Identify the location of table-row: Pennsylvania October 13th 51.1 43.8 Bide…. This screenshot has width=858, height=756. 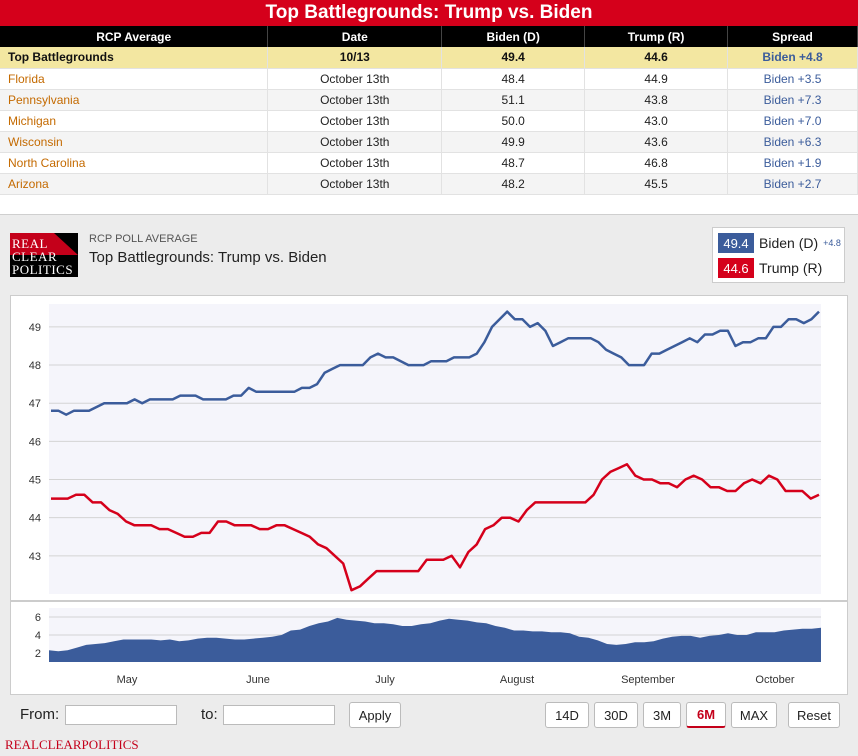
(429, 100).